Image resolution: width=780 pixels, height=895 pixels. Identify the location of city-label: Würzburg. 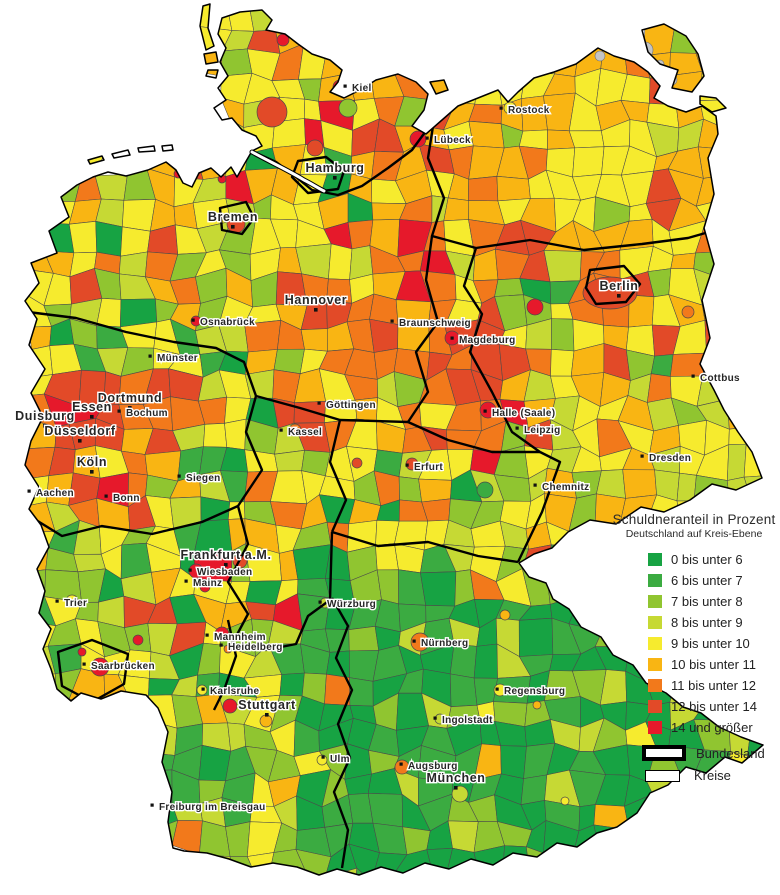
(351, 604).